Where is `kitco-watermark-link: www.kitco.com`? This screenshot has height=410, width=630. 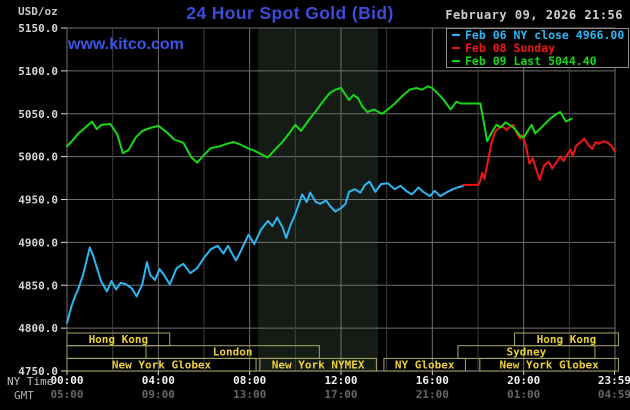
kitco-watermark-link: www.kitco.com is located at coordinates (126, 44).